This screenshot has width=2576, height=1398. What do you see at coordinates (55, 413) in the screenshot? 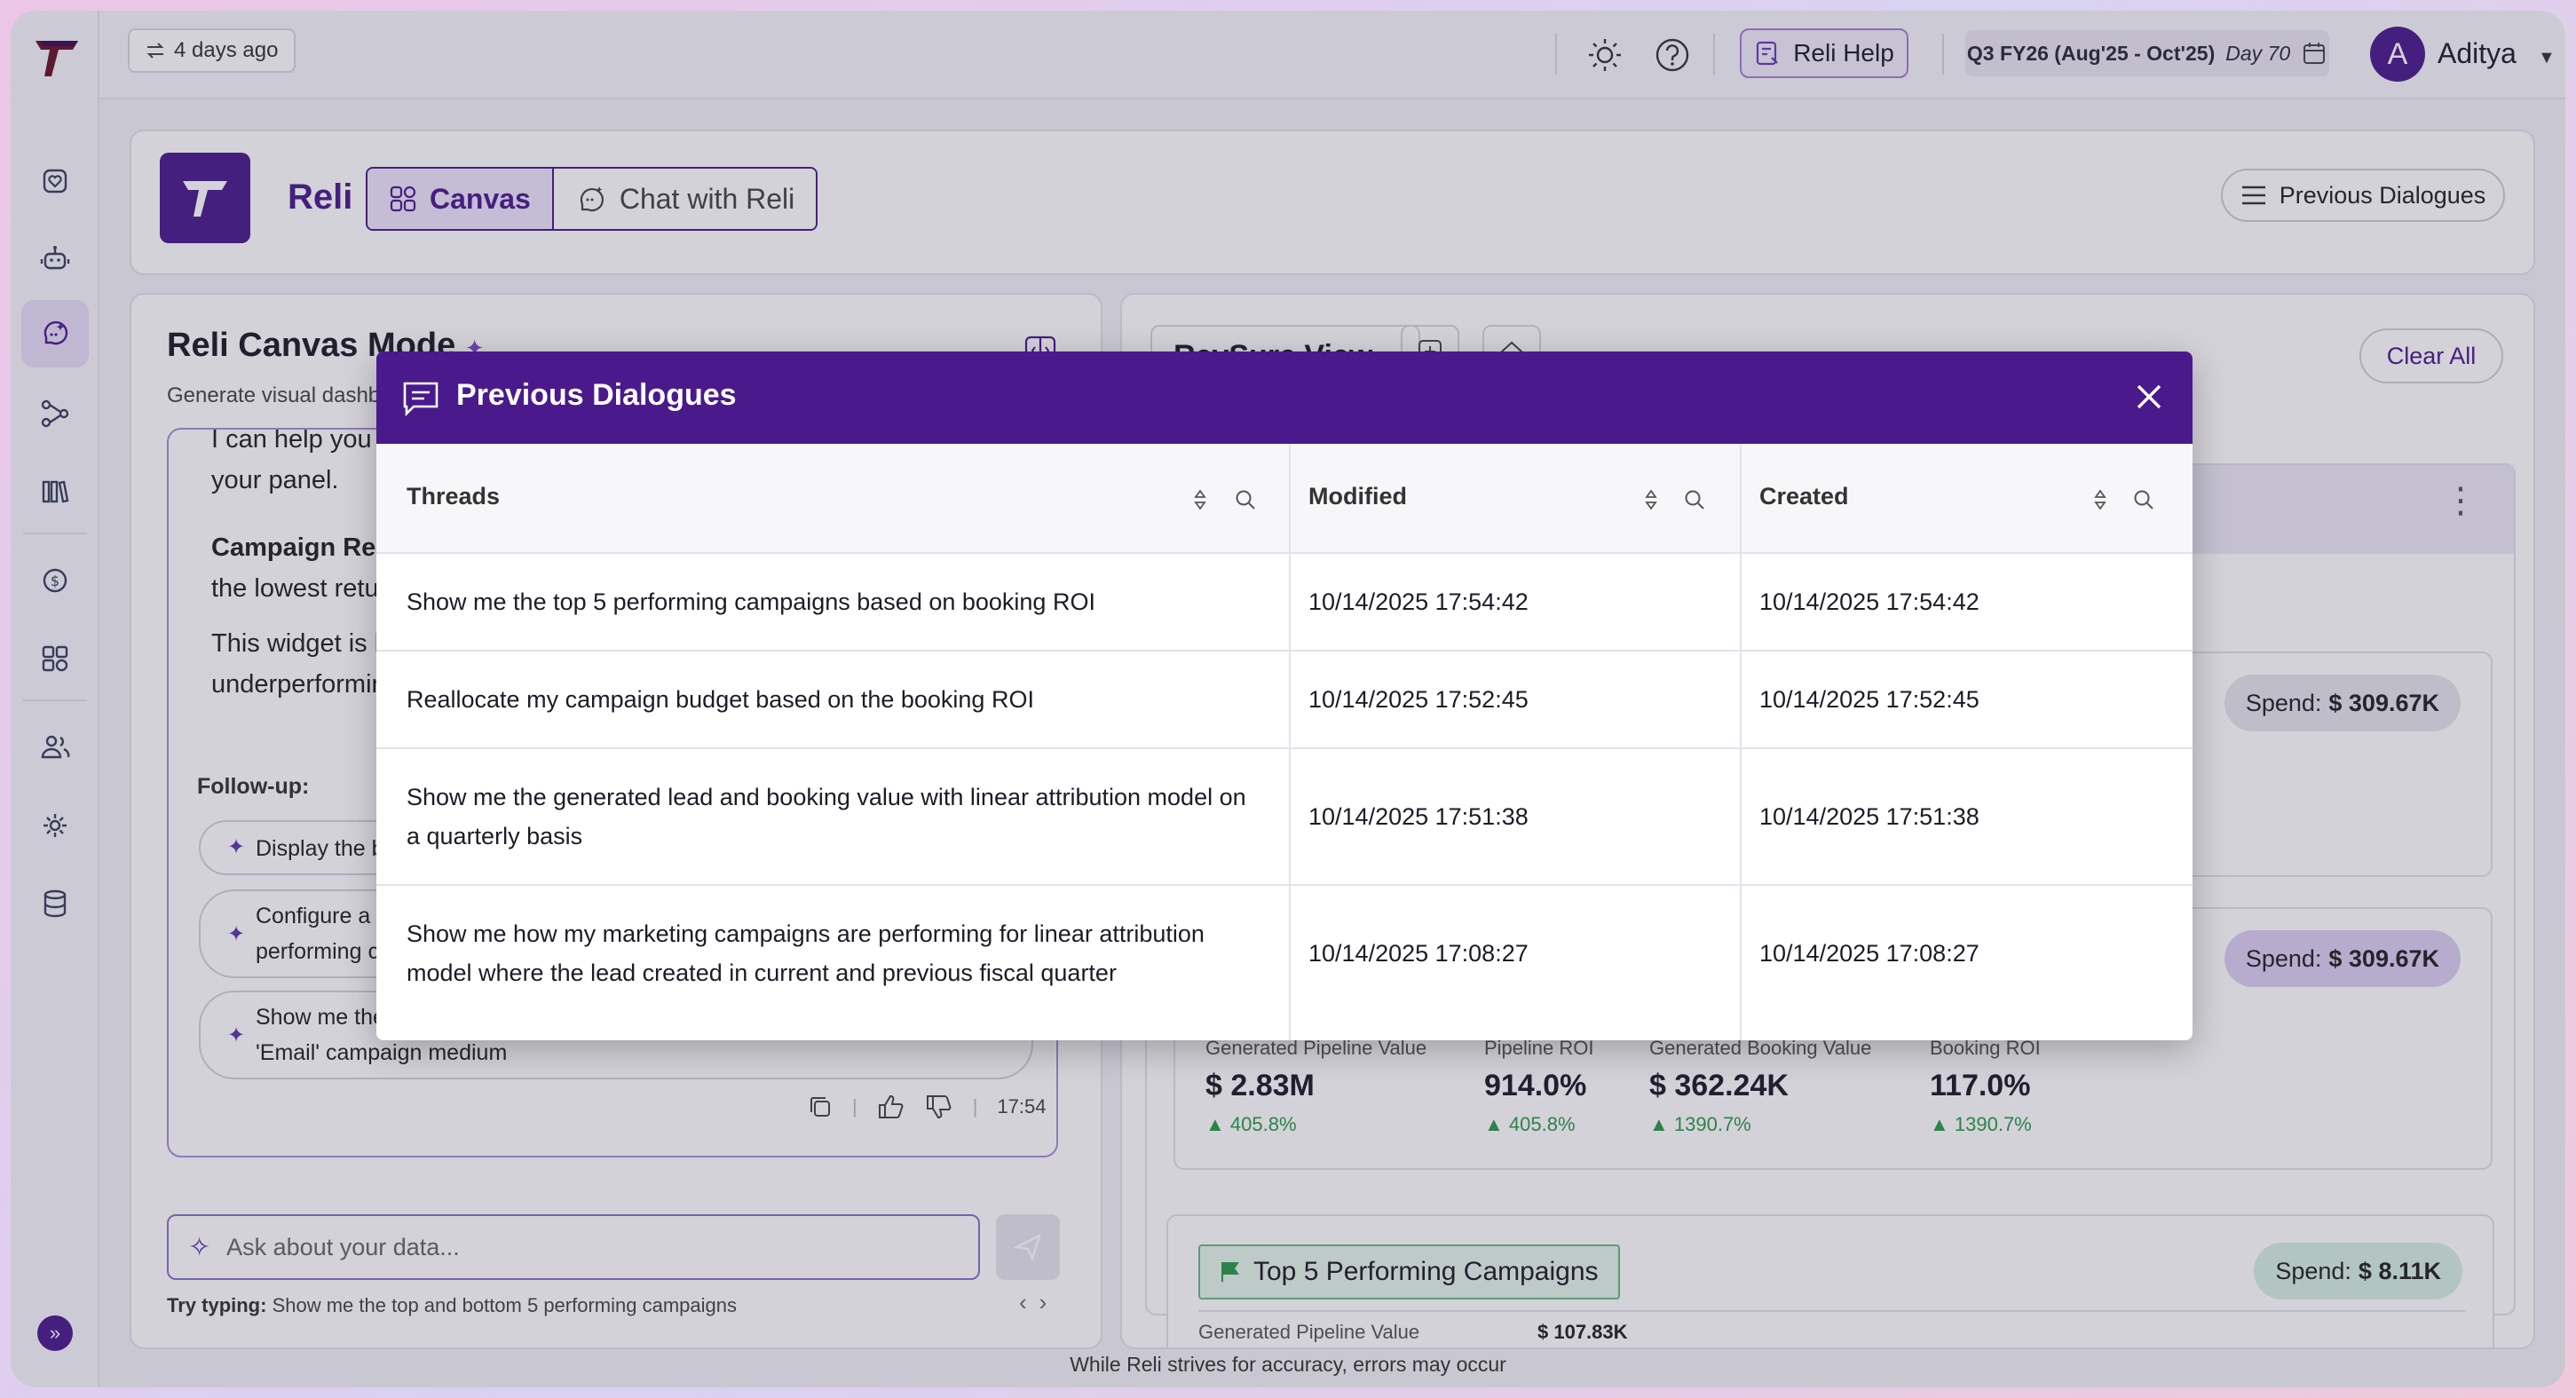
I see `journey-icon` at bounding box center [55, 413].